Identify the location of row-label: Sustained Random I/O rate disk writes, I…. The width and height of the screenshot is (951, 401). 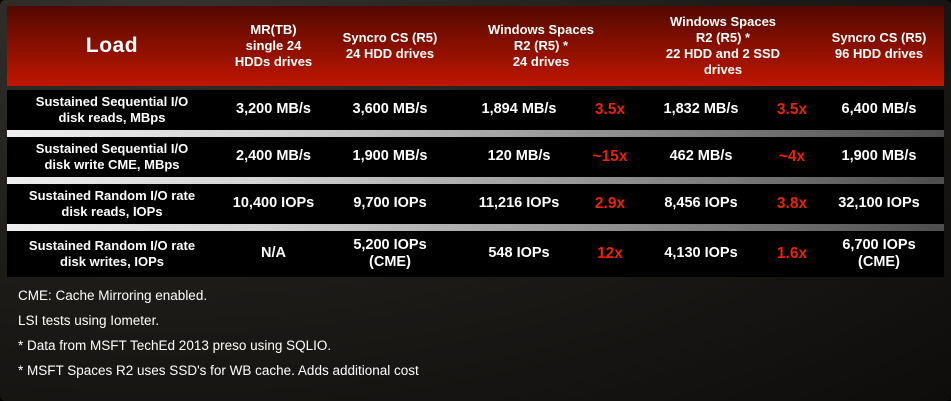
(112, 253).